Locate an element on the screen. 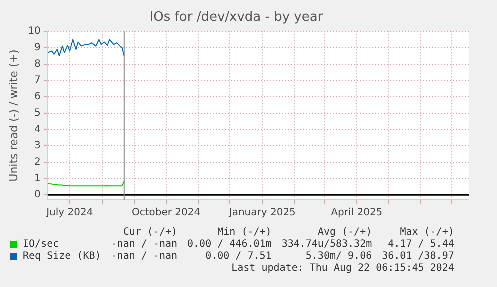  text: 0.00 / 446.01m is located at coordinates (229, 245).